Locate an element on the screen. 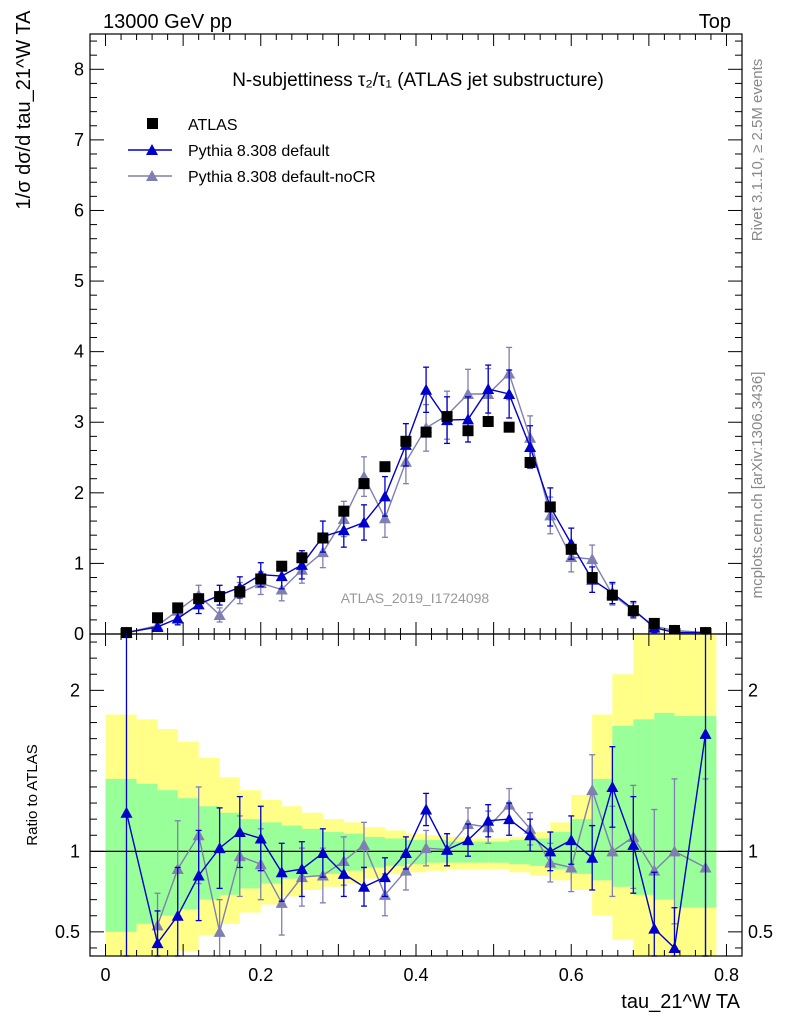  ratio-y-tick-label-right: 0.5 is located at coordinates (760, 932).